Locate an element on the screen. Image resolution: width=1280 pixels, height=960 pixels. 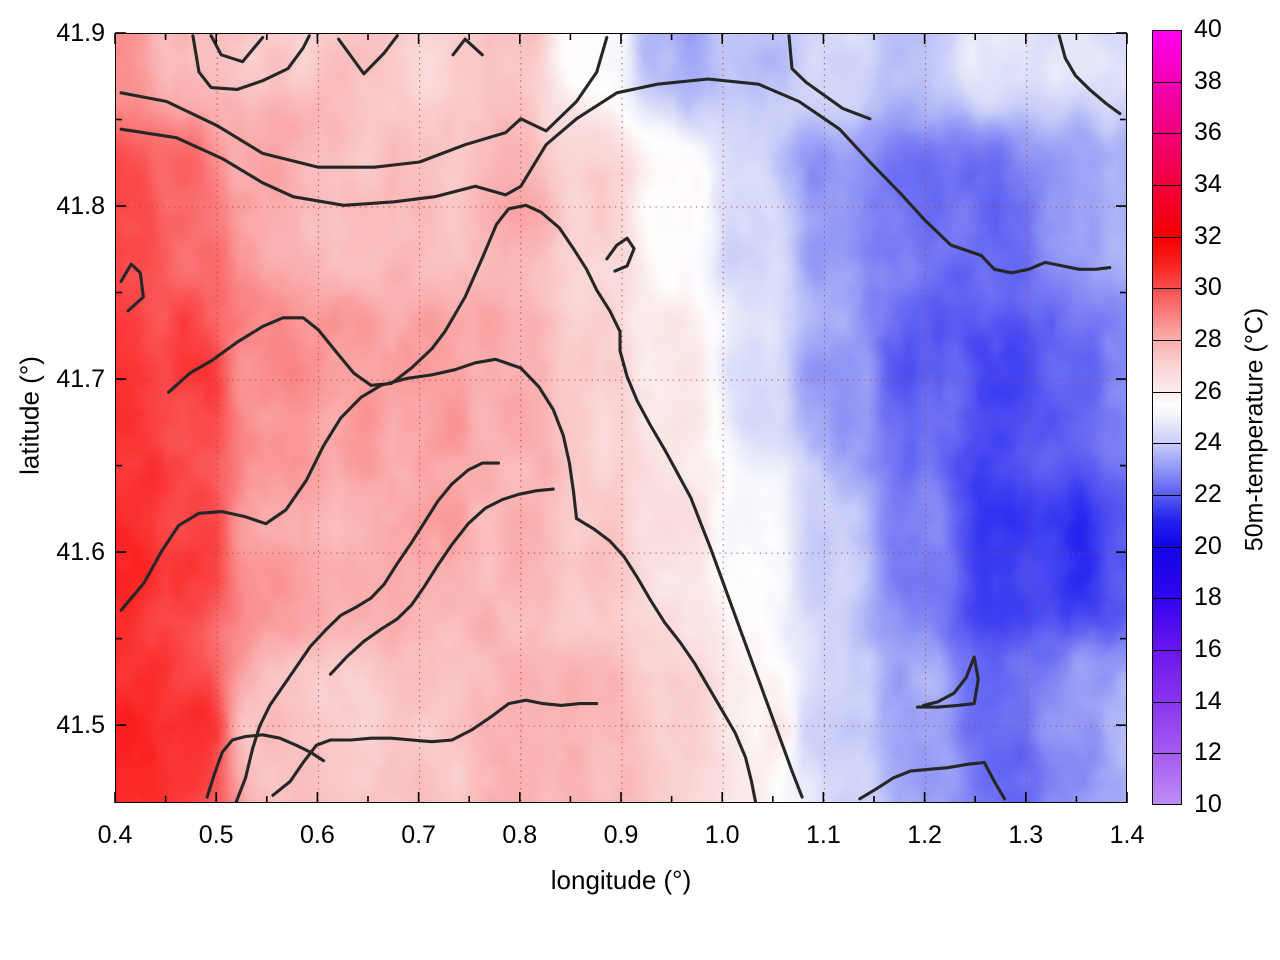
x-tick-label: 1.0 is located at coordinates (722, 835).